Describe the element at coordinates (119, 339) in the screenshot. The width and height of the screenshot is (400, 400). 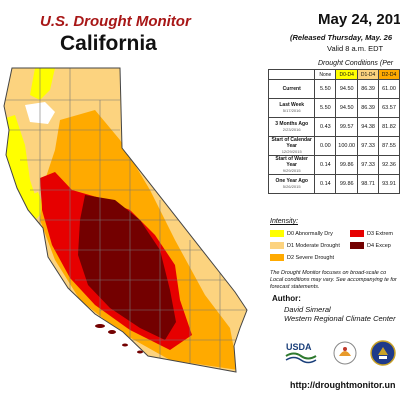
I see `channel-islands` at that location.